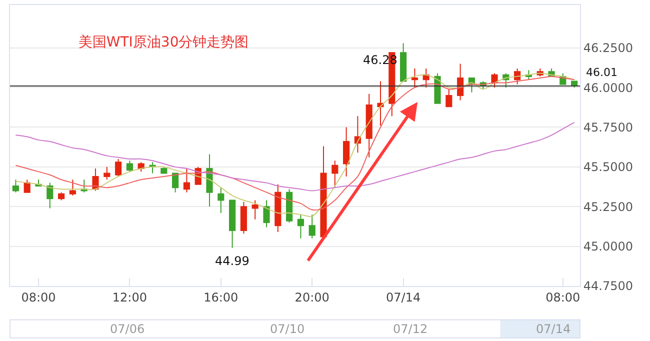 This screenshot has height=341, width=650. Describe the element at coordinates (608, 87) in the screenshot. I see `y-tick-label: 46.0000` at that location.